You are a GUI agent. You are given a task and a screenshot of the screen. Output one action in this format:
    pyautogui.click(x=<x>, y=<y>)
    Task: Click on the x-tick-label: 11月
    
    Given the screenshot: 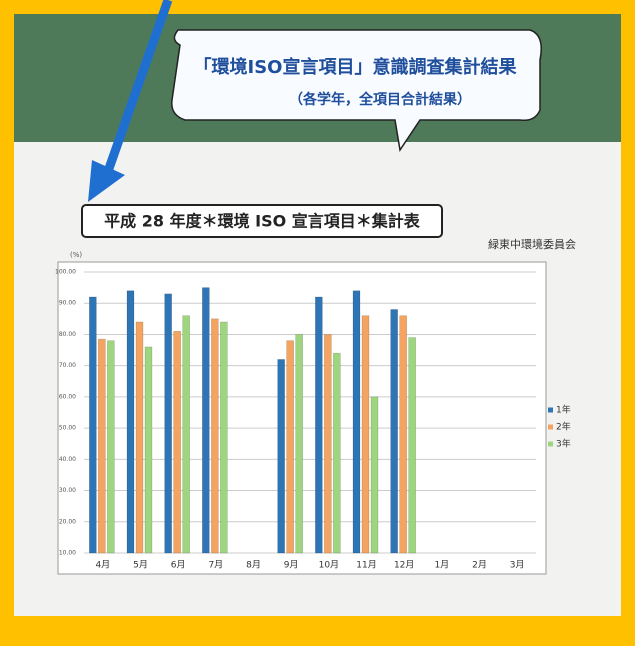 What is the action you would take?
    pyautogui.click(x=366, y=565)
    